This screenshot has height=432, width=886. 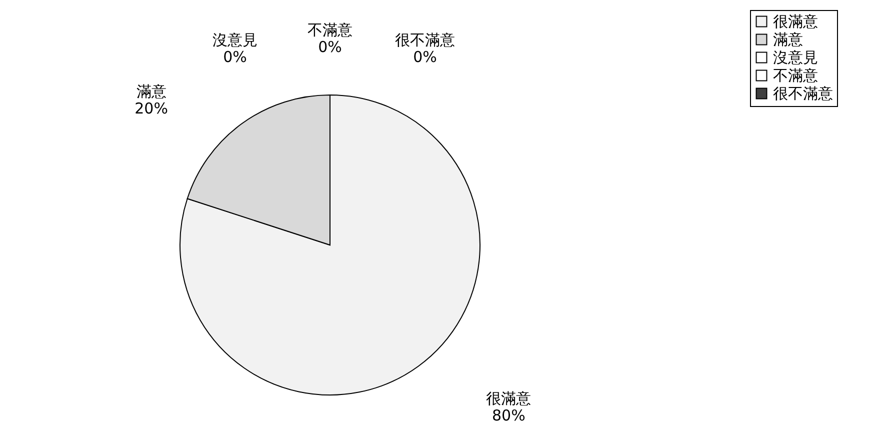 I want to click on data-label: 80%, so click(x=509, y=415).